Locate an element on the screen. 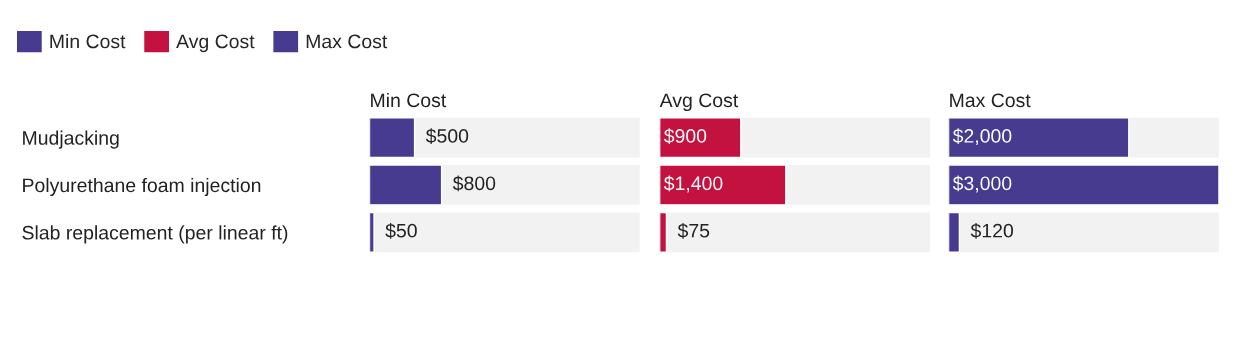 The image size is (1240, 340). y-tick-label: Polyurethane foam injection is located at coordinates (142, 187).